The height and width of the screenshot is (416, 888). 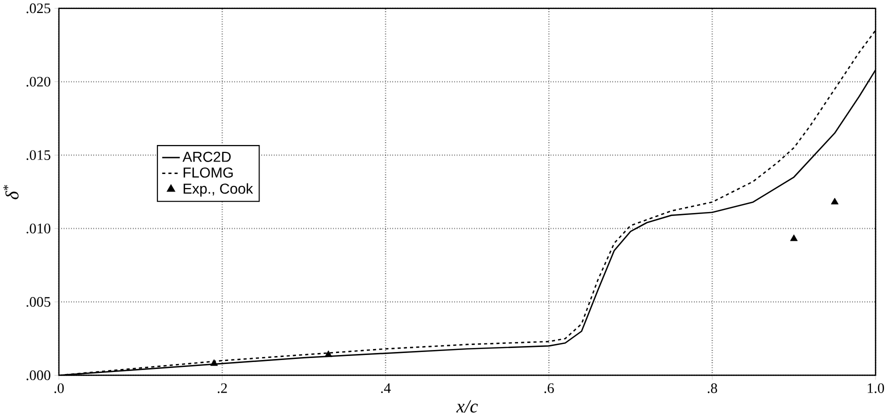 What do you see at coordinates (38, 375) in the screenshot?
I see `y-tick-label: .000` at bounding box center [38, 375].